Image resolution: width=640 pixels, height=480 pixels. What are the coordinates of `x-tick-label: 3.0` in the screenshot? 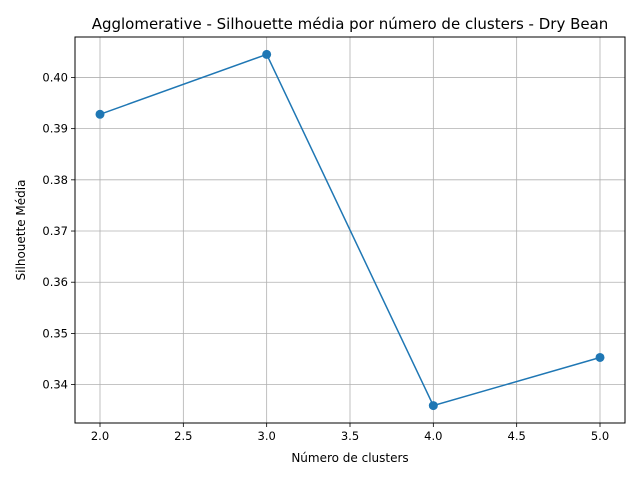 It's located at (267, 436).